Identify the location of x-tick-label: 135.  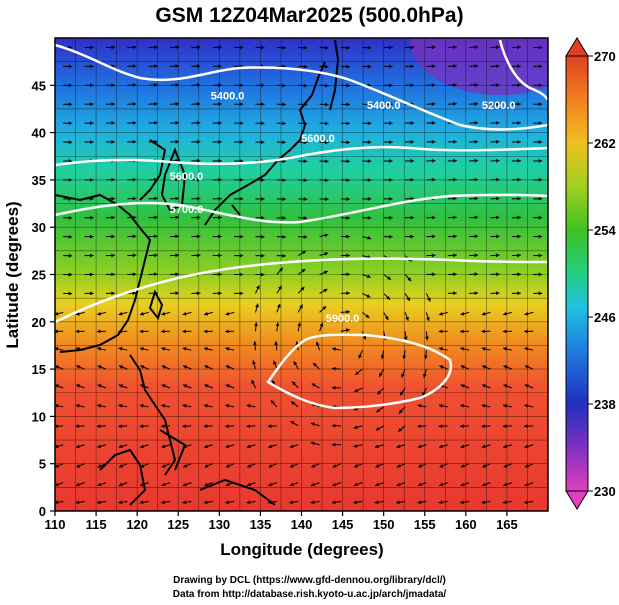
(261, 524).